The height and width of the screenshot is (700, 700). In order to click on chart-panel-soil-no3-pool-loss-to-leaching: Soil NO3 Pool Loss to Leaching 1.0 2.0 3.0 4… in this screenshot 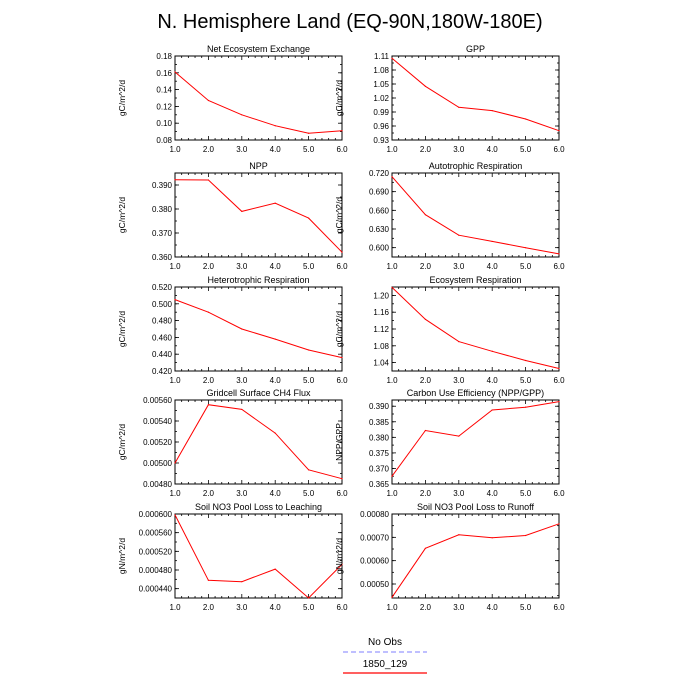, I will do `click(232, 557)`.